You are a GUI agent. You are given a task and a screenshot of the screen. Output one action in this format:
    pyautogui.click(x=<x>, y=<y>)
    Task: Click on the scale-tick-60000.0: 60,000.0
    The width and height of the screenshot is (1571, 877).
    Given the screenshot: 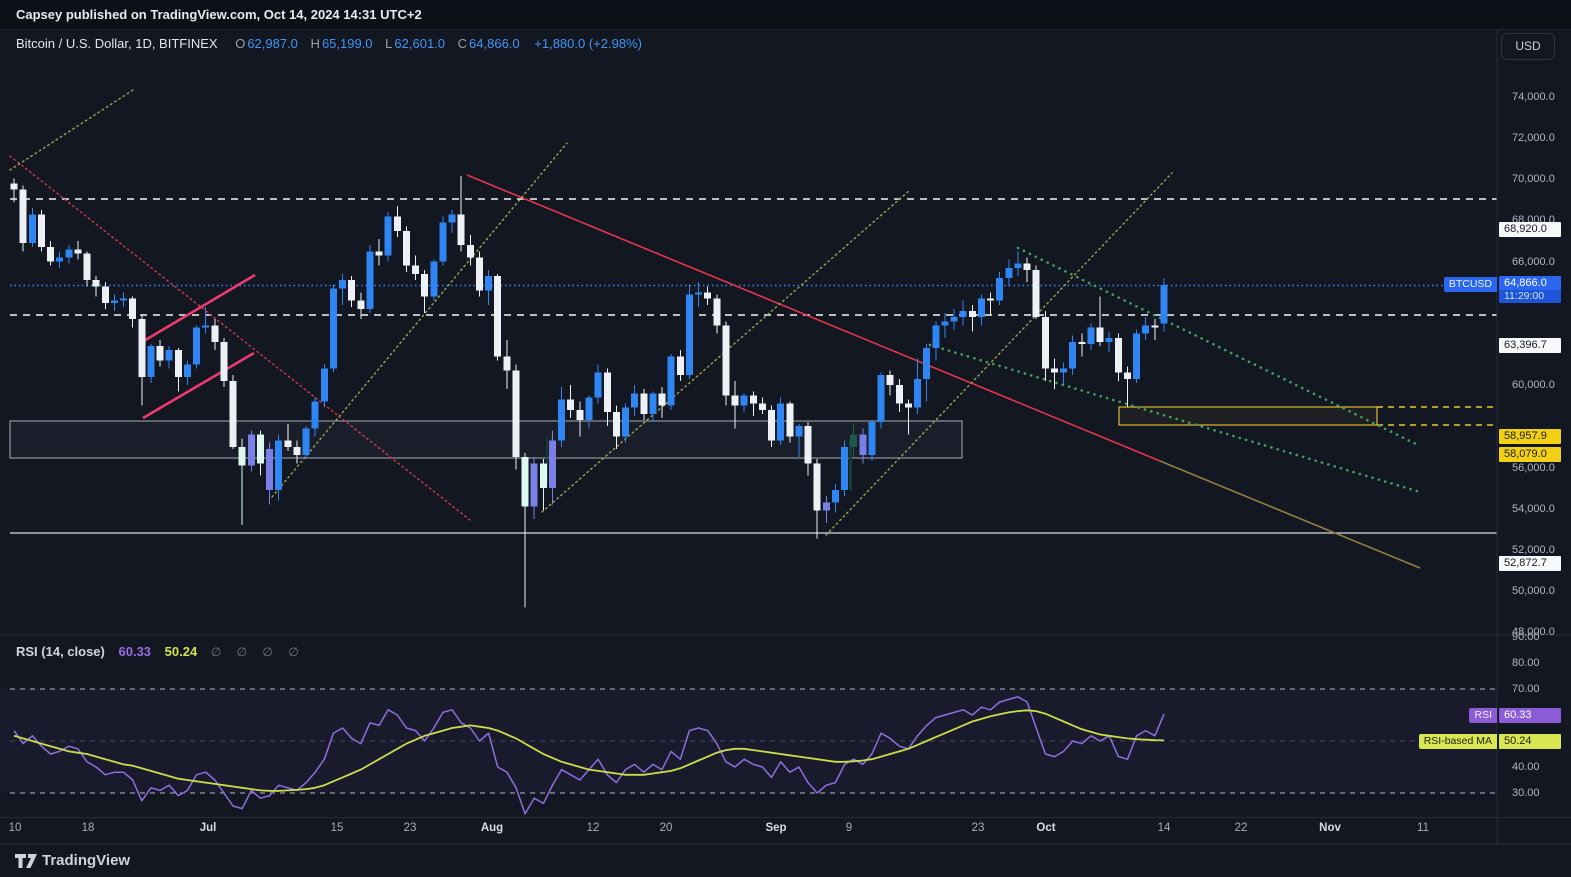 What is the action you would take?
    pyautogui.click(x=1533, y=385)
    